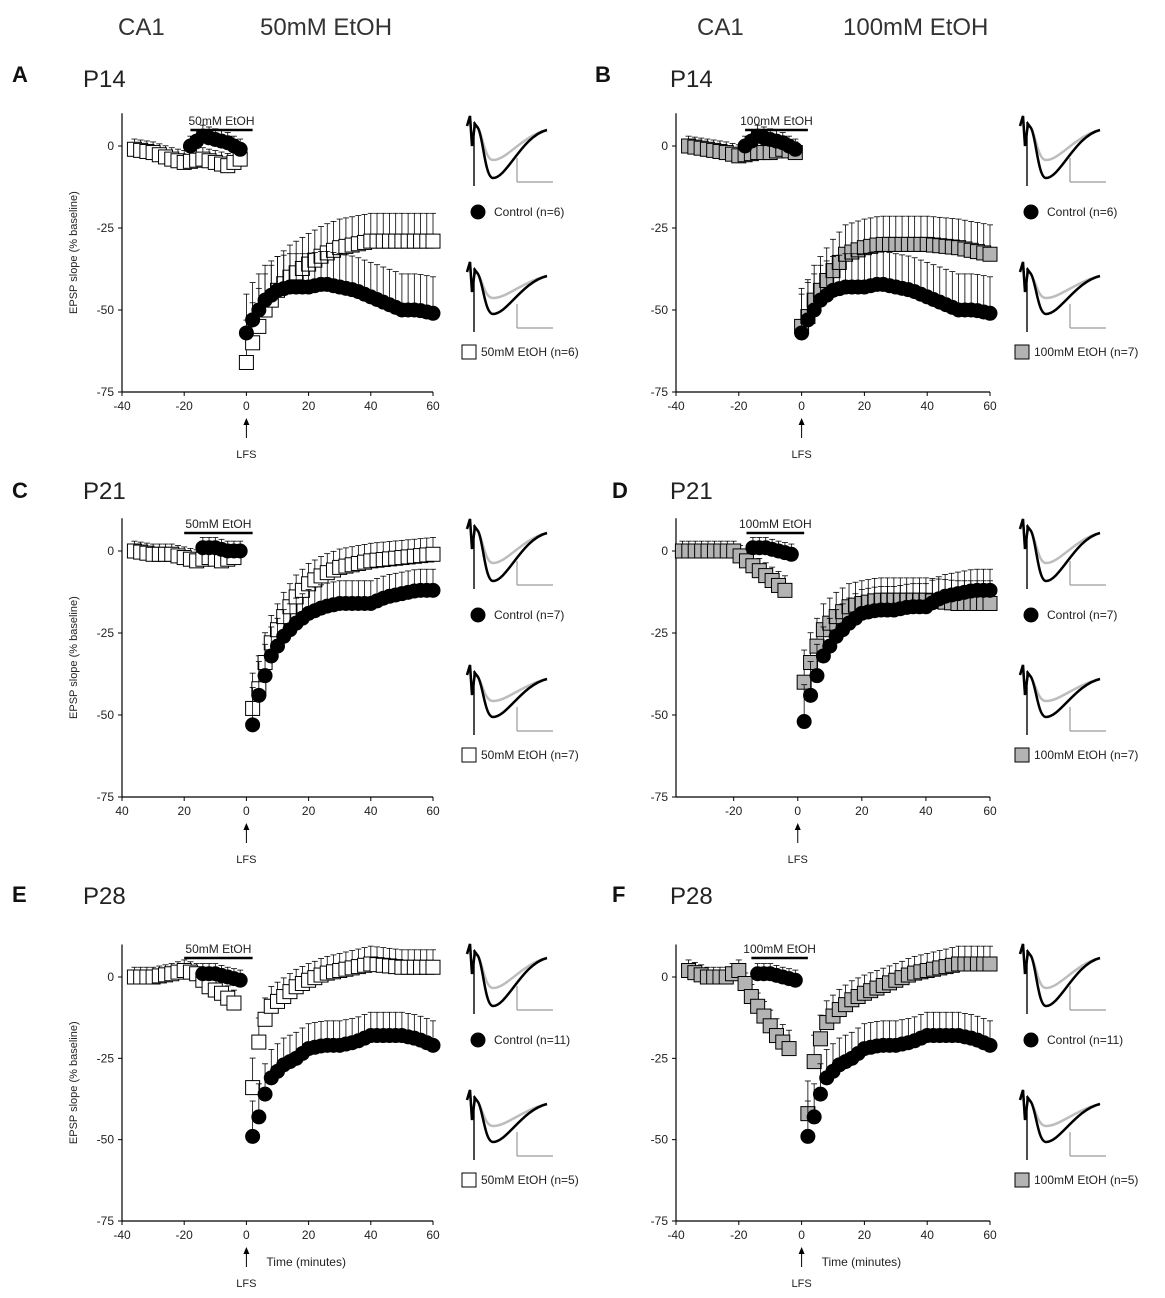 The width and height of the screenshot is (1165, 1298). I want to click on etoh-bar-label-d: 100mM EtOH, so click(775, 524).